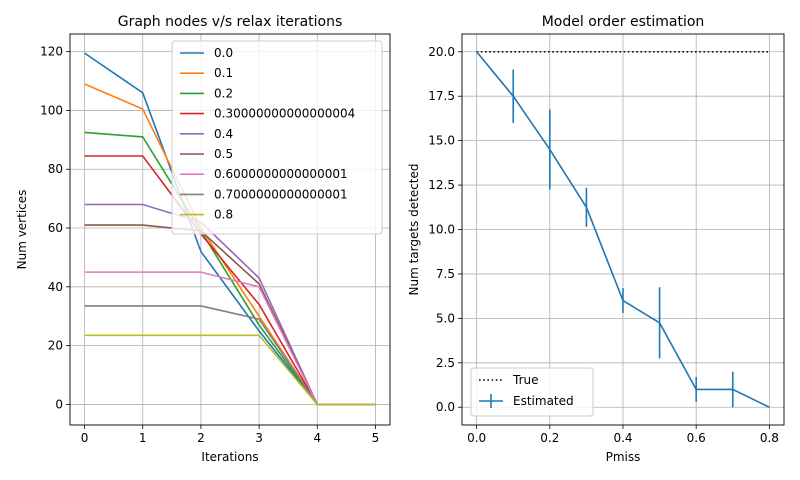 The height and width of the screenshot is (480, 800). I want to click on x-tick-label: 5, so click(376, 438).